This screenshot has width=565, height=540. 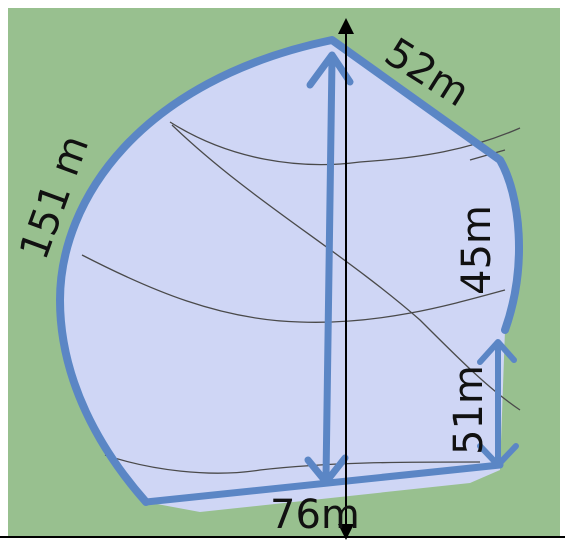 I want to click on height-arrow, so click(x=329, y=269).